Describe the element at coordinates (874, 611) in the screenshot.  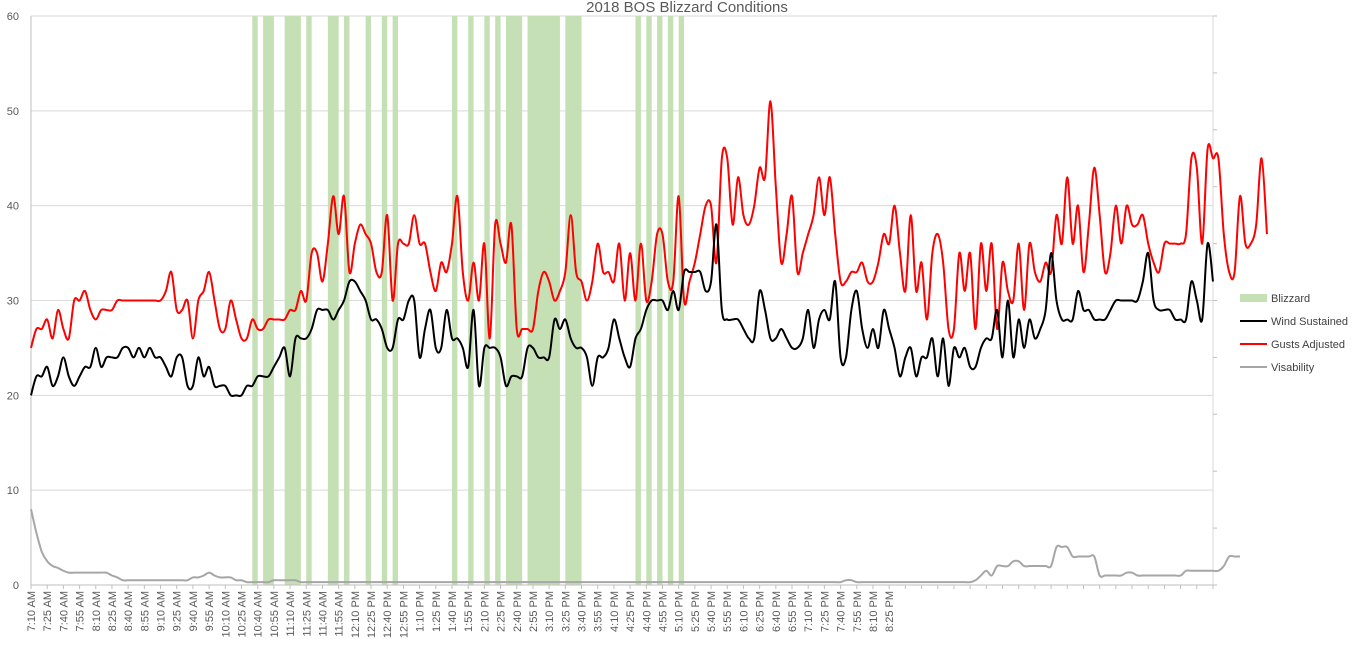
I see `x-tick-label: 8:10 PM` at that location.